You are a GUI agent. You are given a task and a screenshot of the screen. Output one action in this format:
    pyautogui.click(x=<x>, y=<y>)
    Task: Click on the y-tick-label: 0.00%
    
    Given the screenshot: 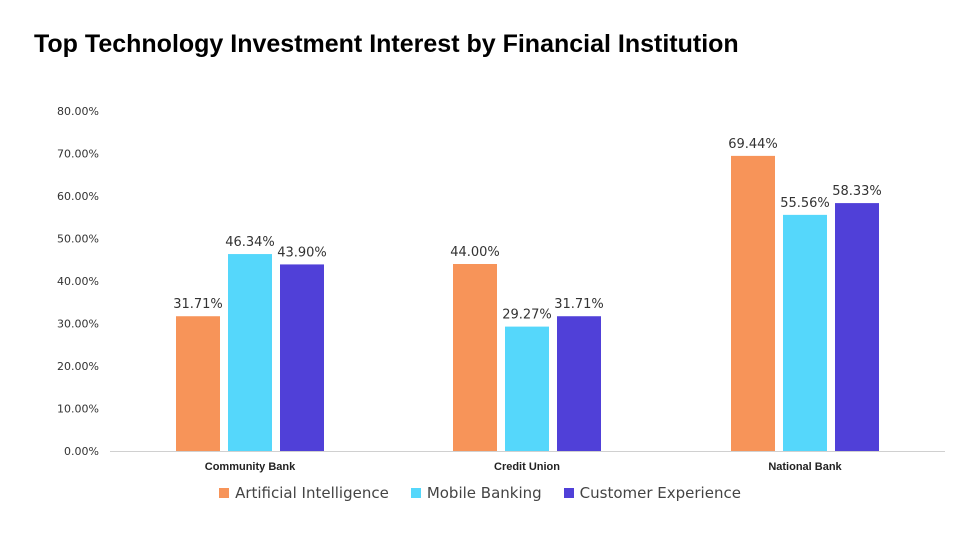 What is the action you would take?
    pyautogui.click(x=81, y=451)
    